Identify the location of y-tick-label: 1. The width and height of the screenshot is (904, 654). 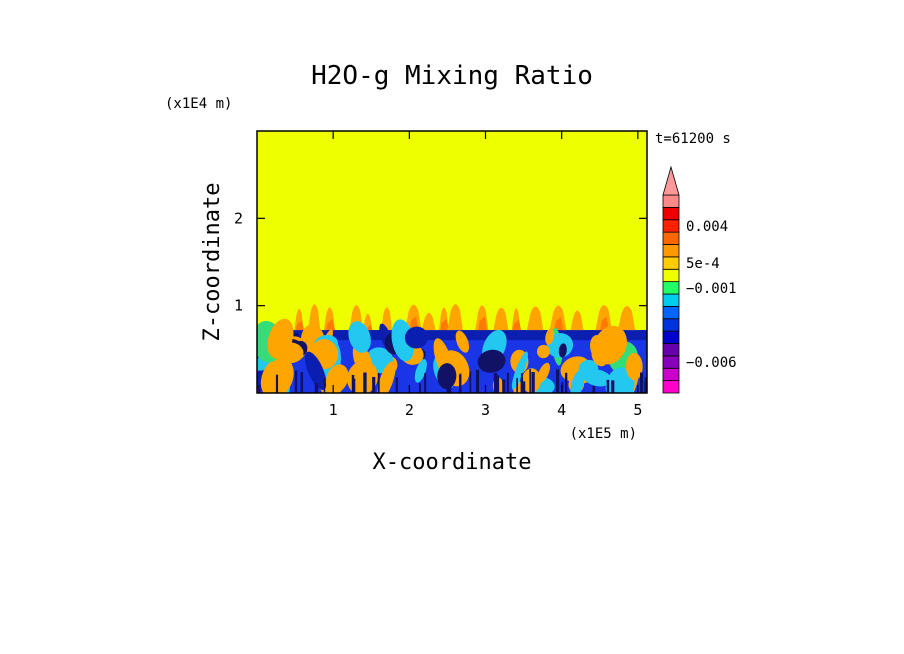
(238, 306).